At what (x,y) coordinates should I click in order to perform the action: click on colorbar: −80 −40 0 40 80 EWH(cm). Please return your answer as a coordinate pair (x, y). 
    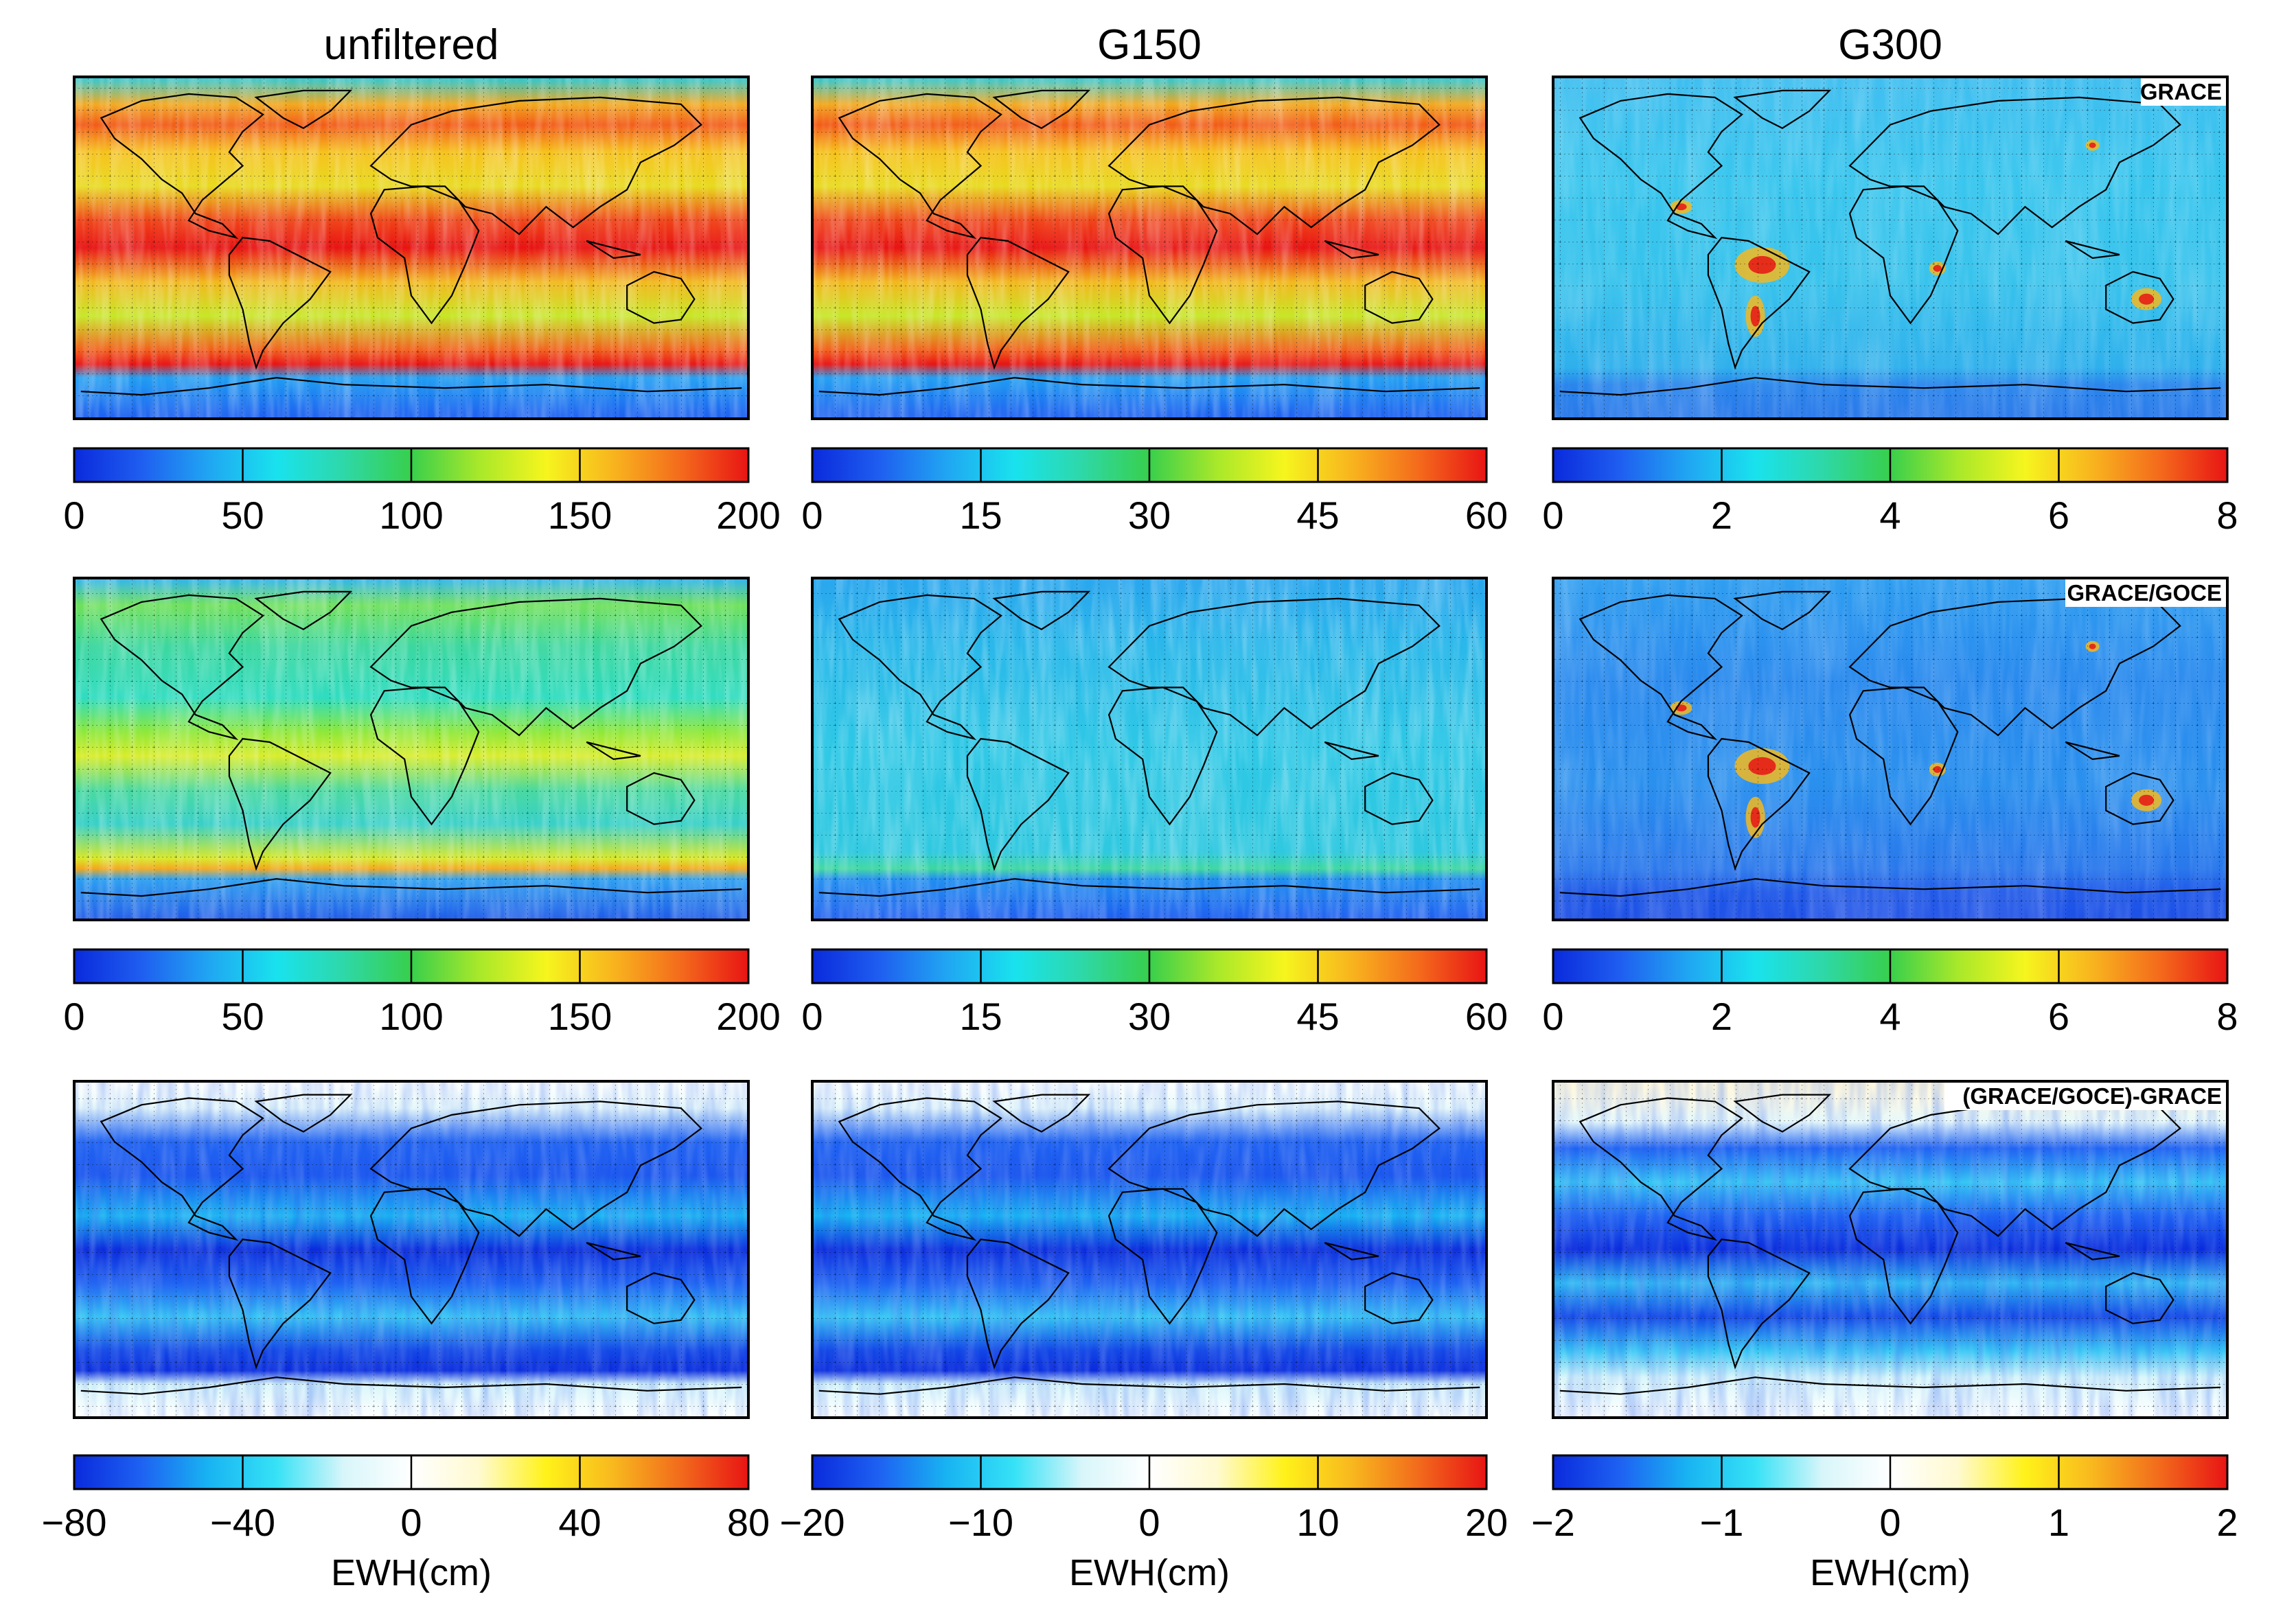
    Looking at the image, I should click on (406, 1523).